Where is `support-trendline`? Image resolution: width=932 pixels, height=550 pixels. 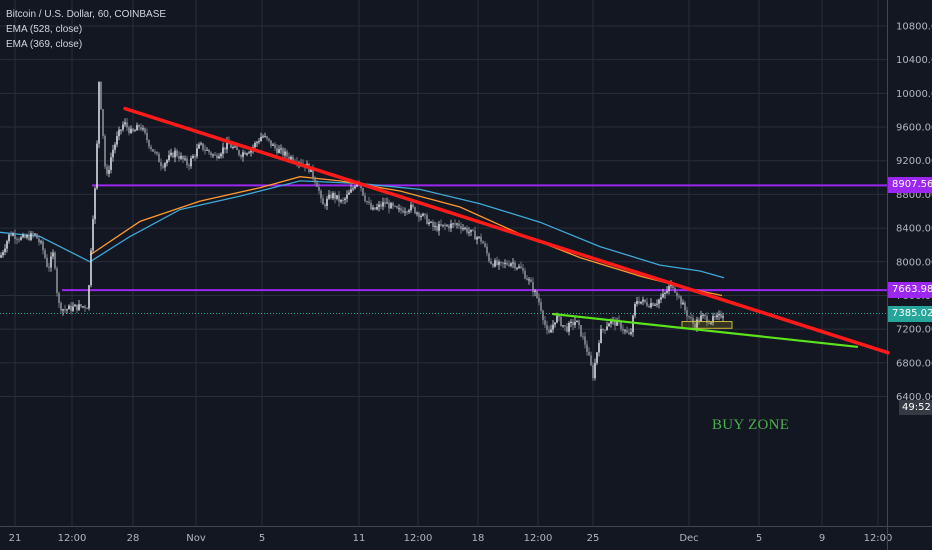 support-trendline is located at coordinates (705, 330).